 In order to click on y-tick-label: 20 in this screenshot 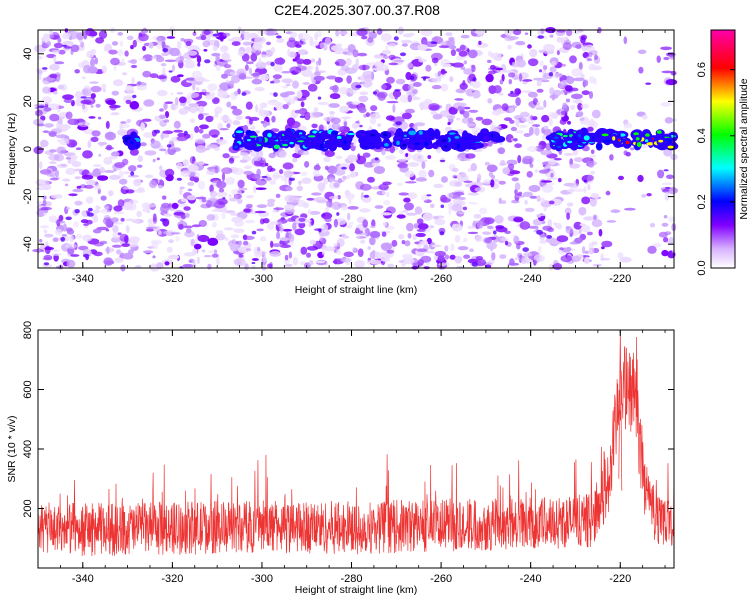, I will do `click(28, 101)`.